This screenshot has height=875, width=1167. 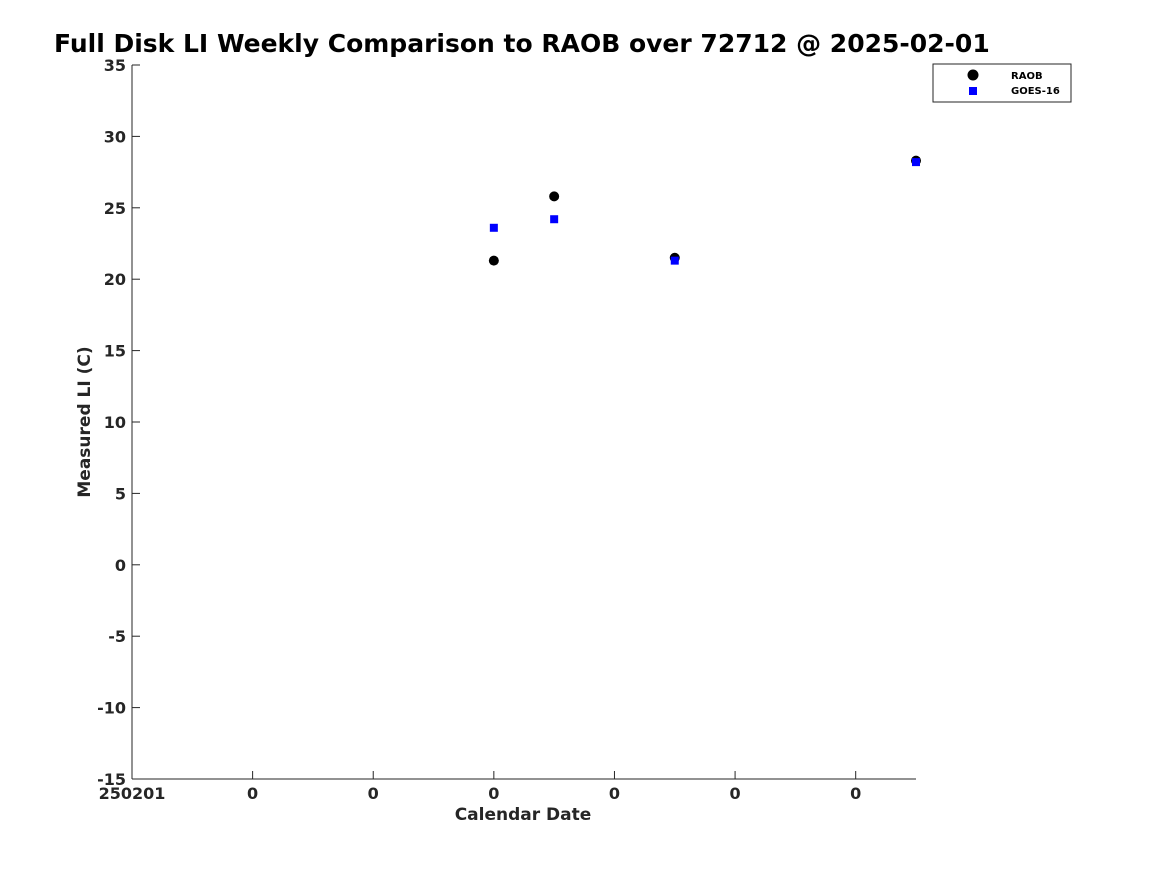 I want to click on series-raob, so click(x=704, y=210).